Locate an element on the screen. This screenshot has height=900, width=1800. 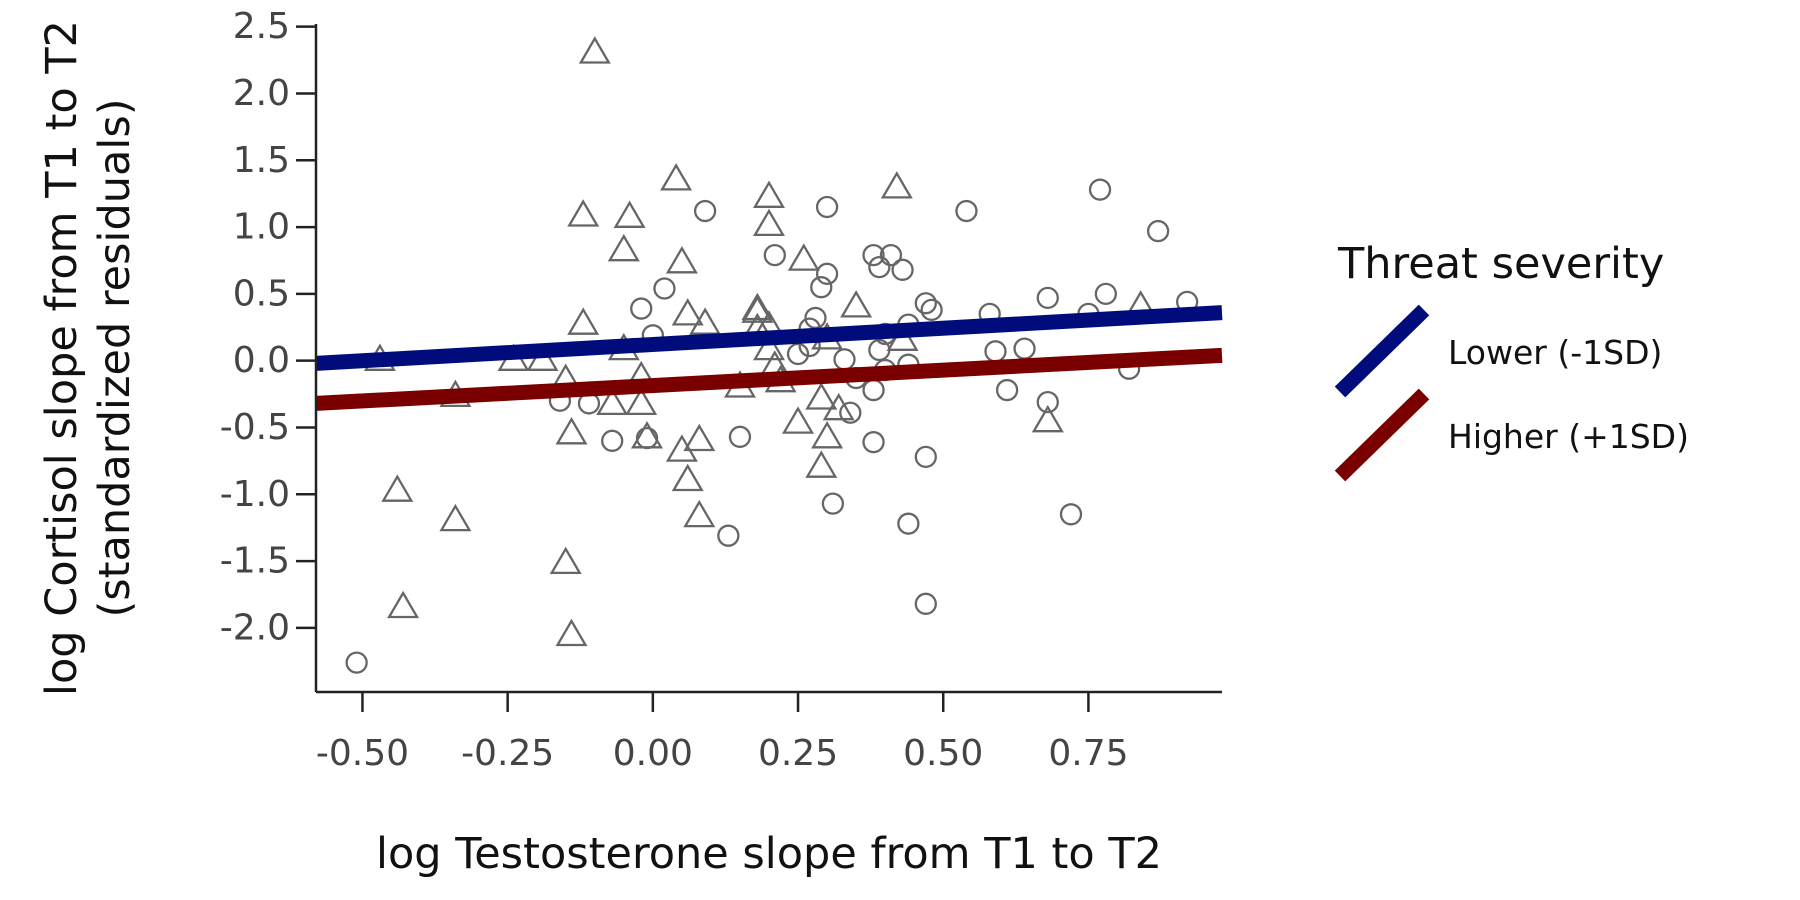
legend-swatch-higher is located at coordinates (1382, 435).